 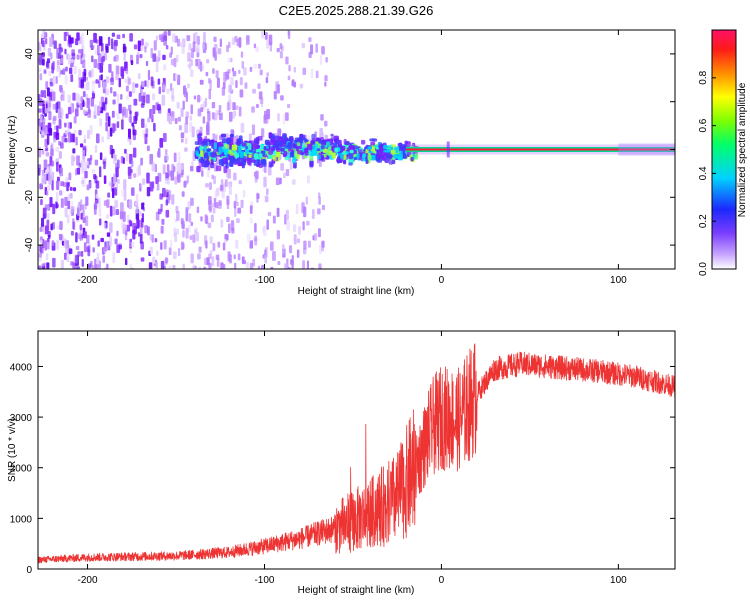 I want to click on spectrogram-ylabel: Frequency (Hz), so click(x=12, y=150).